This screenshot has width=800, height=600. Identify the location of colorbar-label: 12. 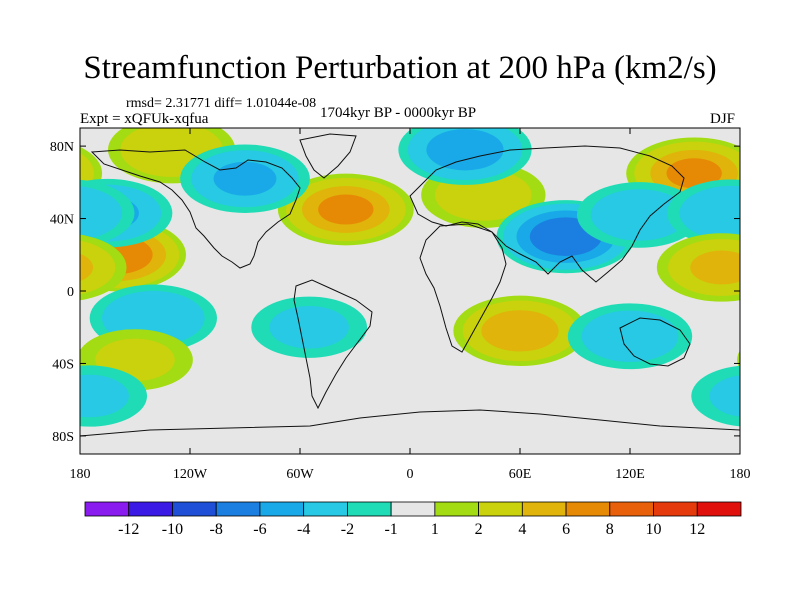
(697, 529).